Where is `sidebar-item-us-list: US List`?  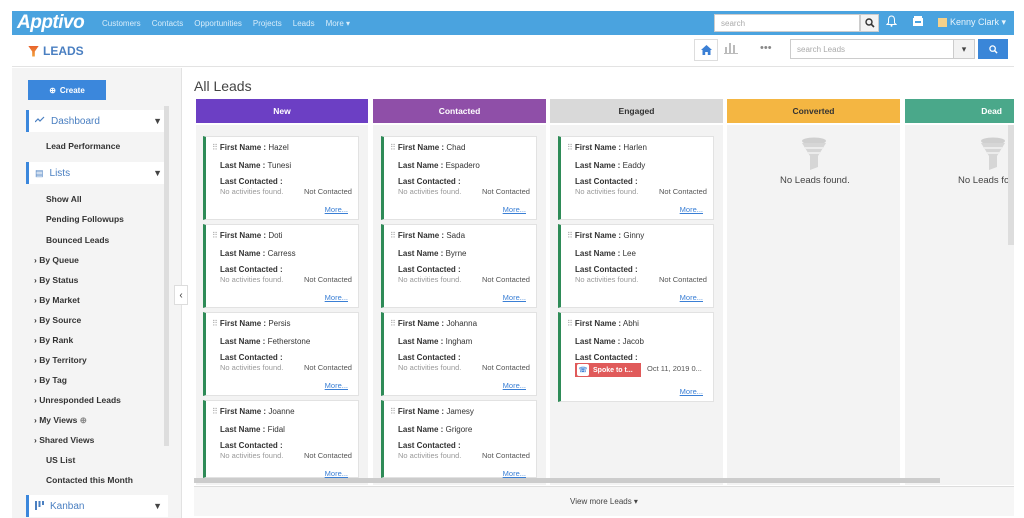
sidebar-item-us-list: US List is located at coordinates (61, 460).